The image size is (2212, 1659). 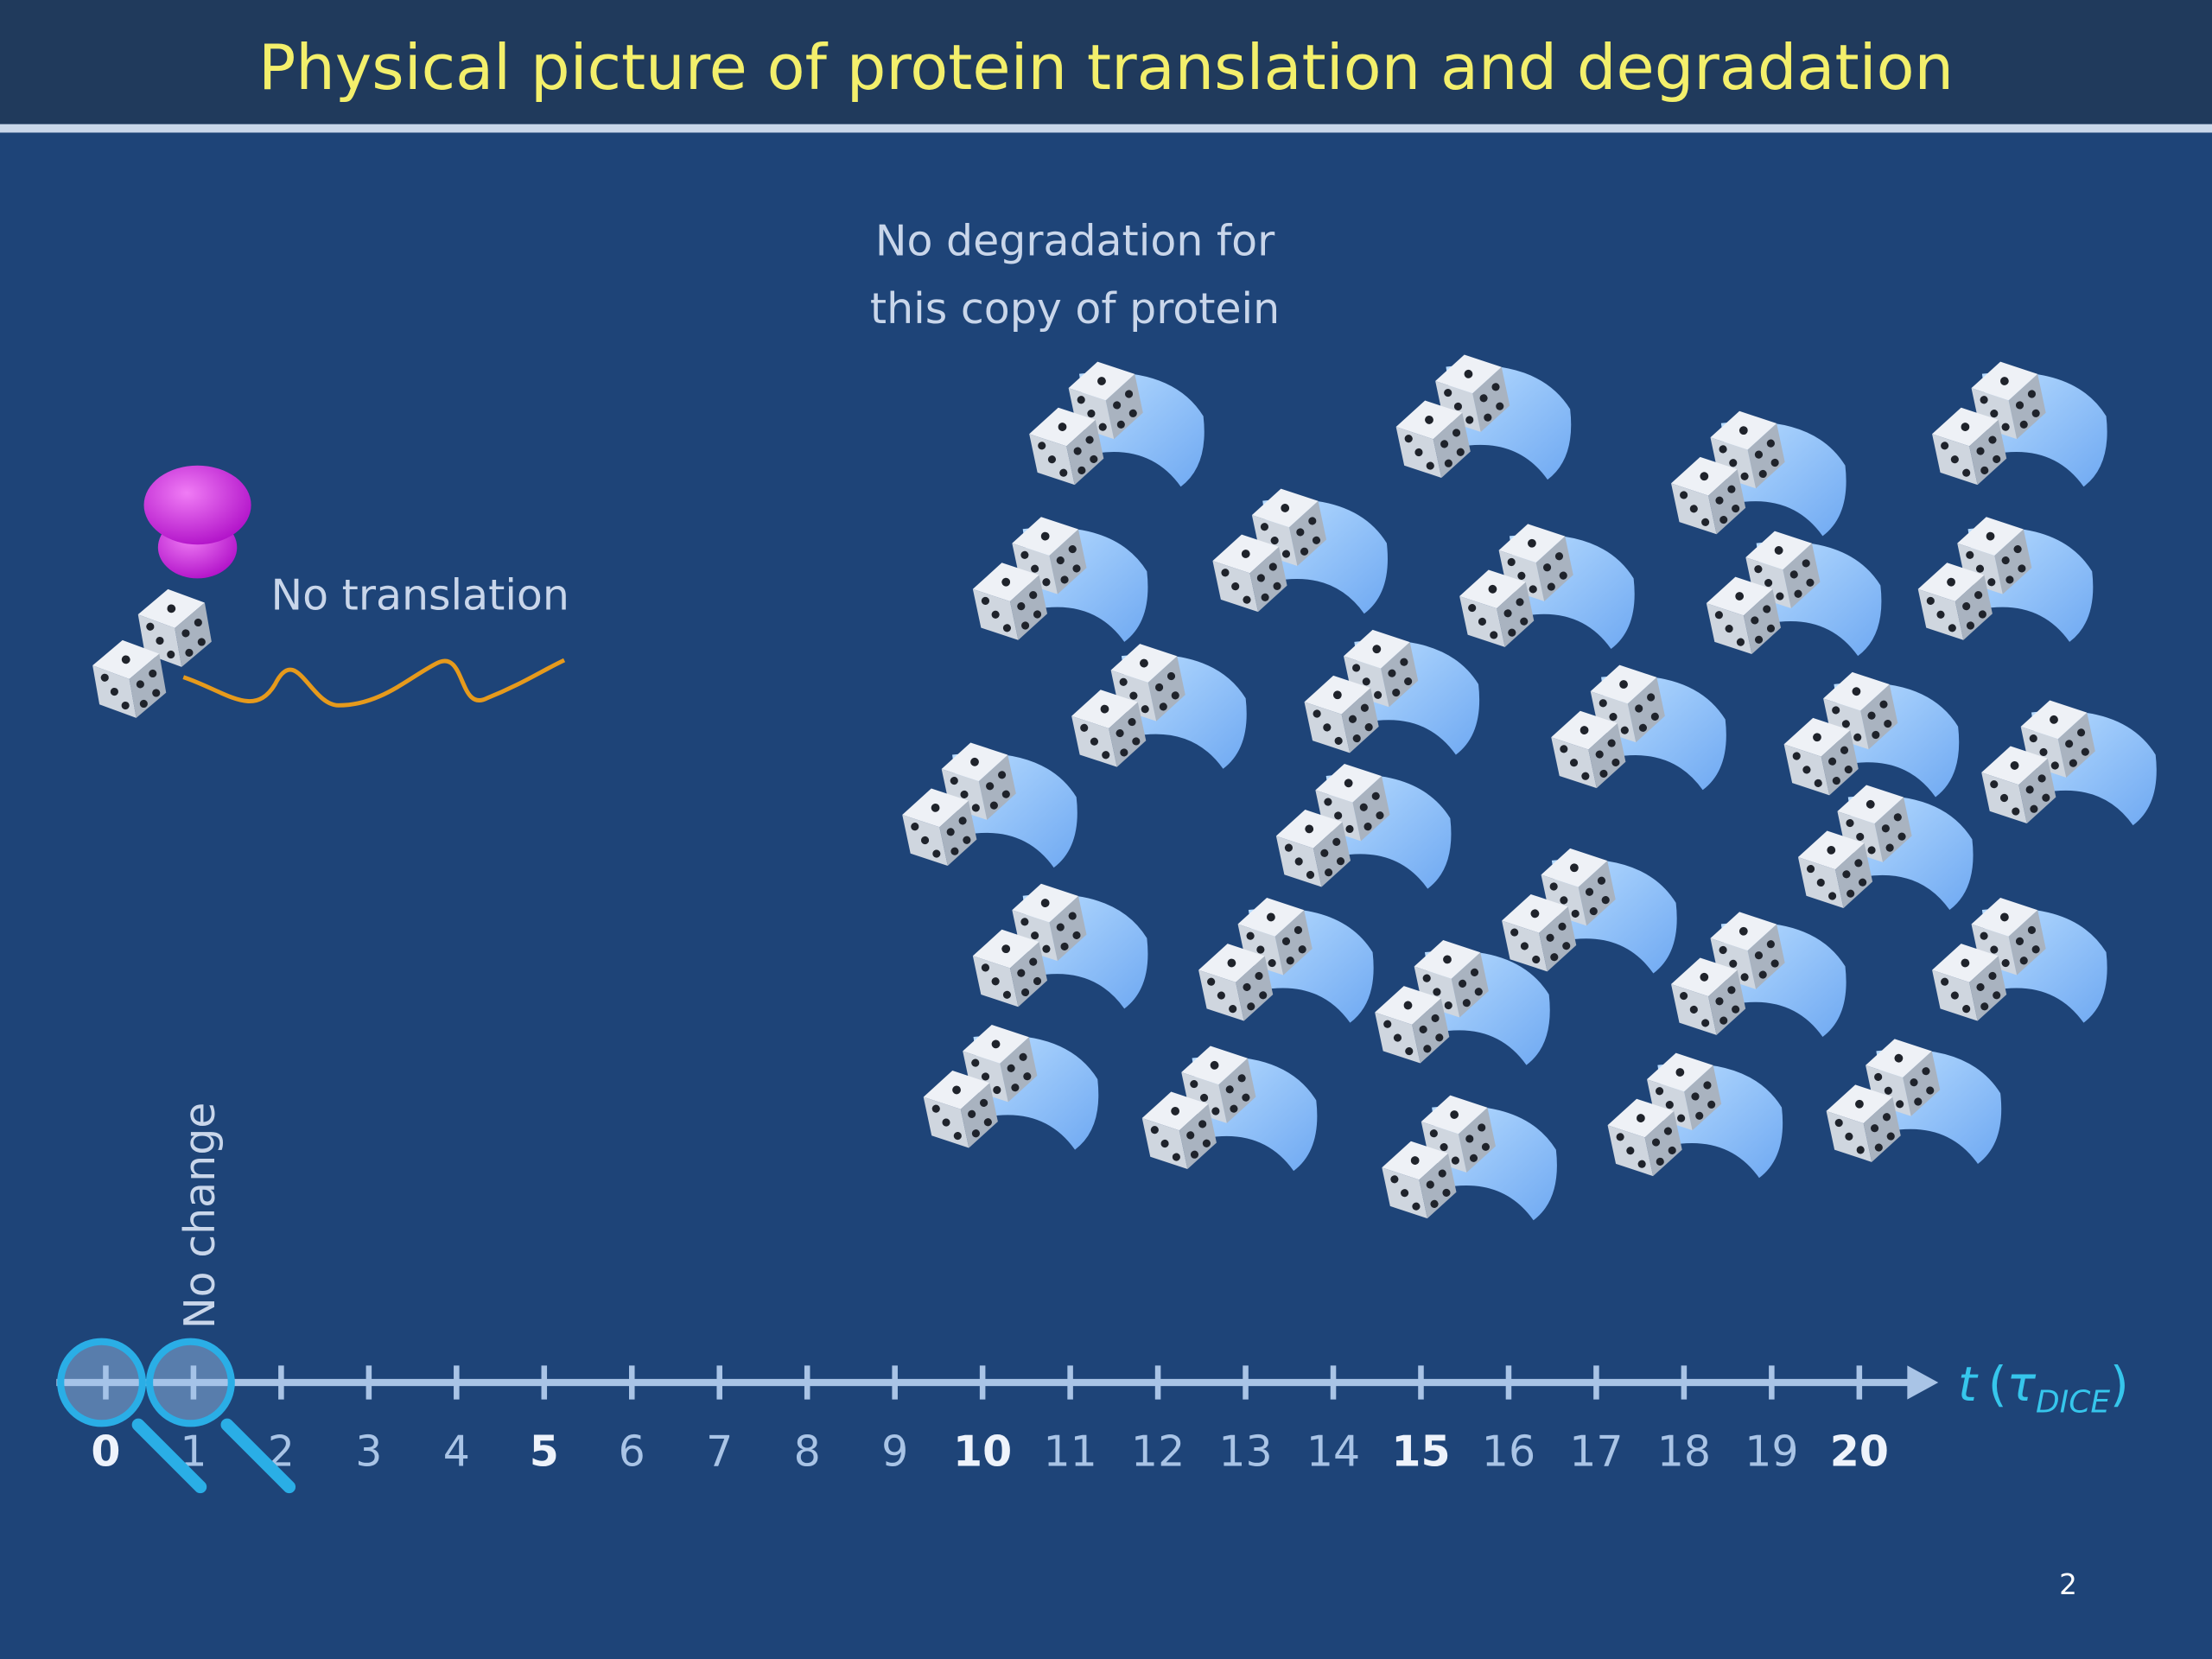 I want to click on tick-label: 11, so click(x=1069, y=1451).